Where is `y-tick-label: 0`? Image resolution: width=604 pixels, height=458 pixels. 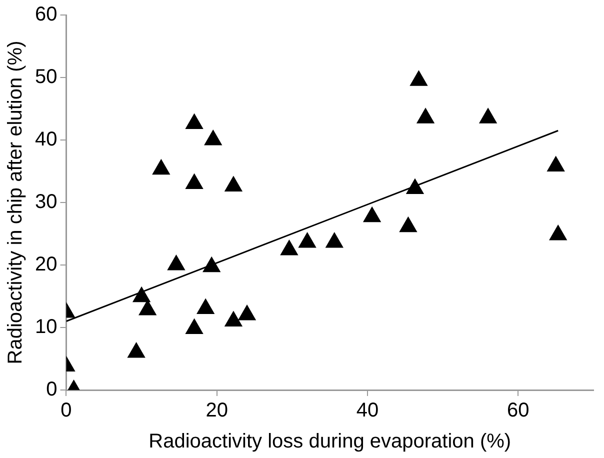 y-tick-label: 0 is located at coordinates (52, 389).